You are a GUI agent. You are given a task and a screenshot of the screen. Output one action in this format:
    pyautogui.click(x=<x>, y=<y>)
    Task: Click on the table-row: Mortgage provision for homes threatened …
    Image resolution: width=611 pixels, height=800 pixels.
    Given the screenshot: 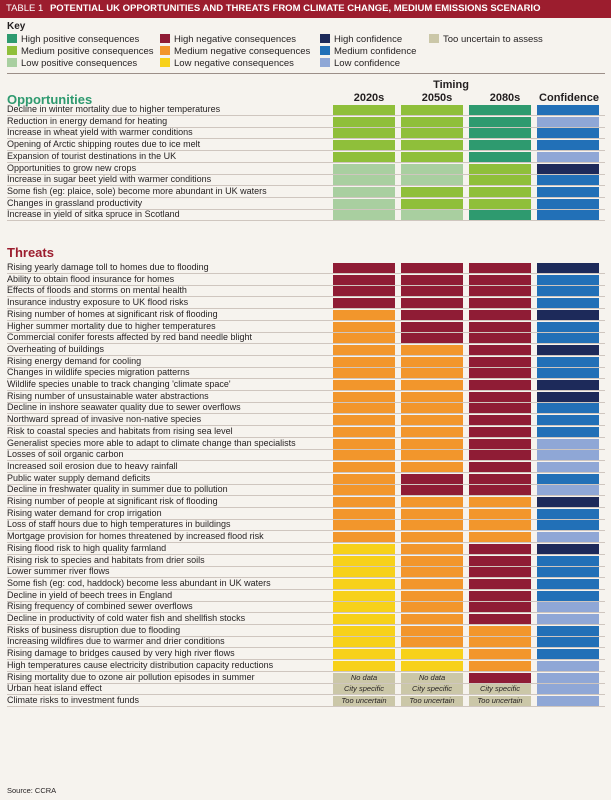 What is the action you would take?
    pyautogui.click(x=306, y=537)
    